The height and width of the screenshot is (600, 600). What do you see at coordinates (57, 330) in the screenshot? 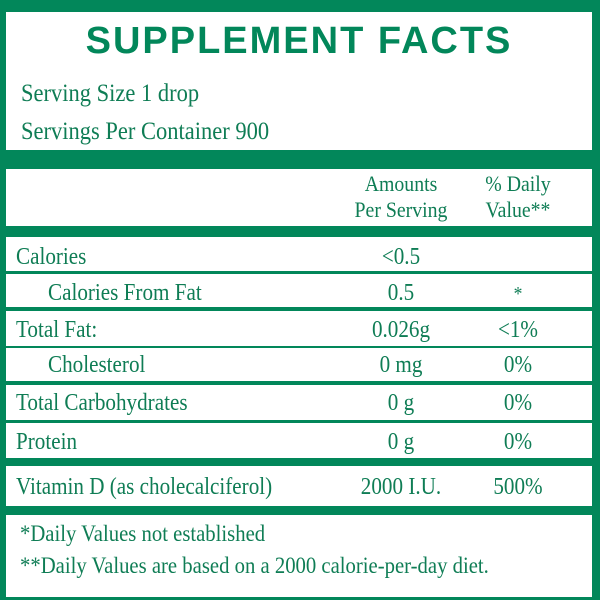
I see `nutrient-name: Total Fat:` at bounding box center [57, 330].